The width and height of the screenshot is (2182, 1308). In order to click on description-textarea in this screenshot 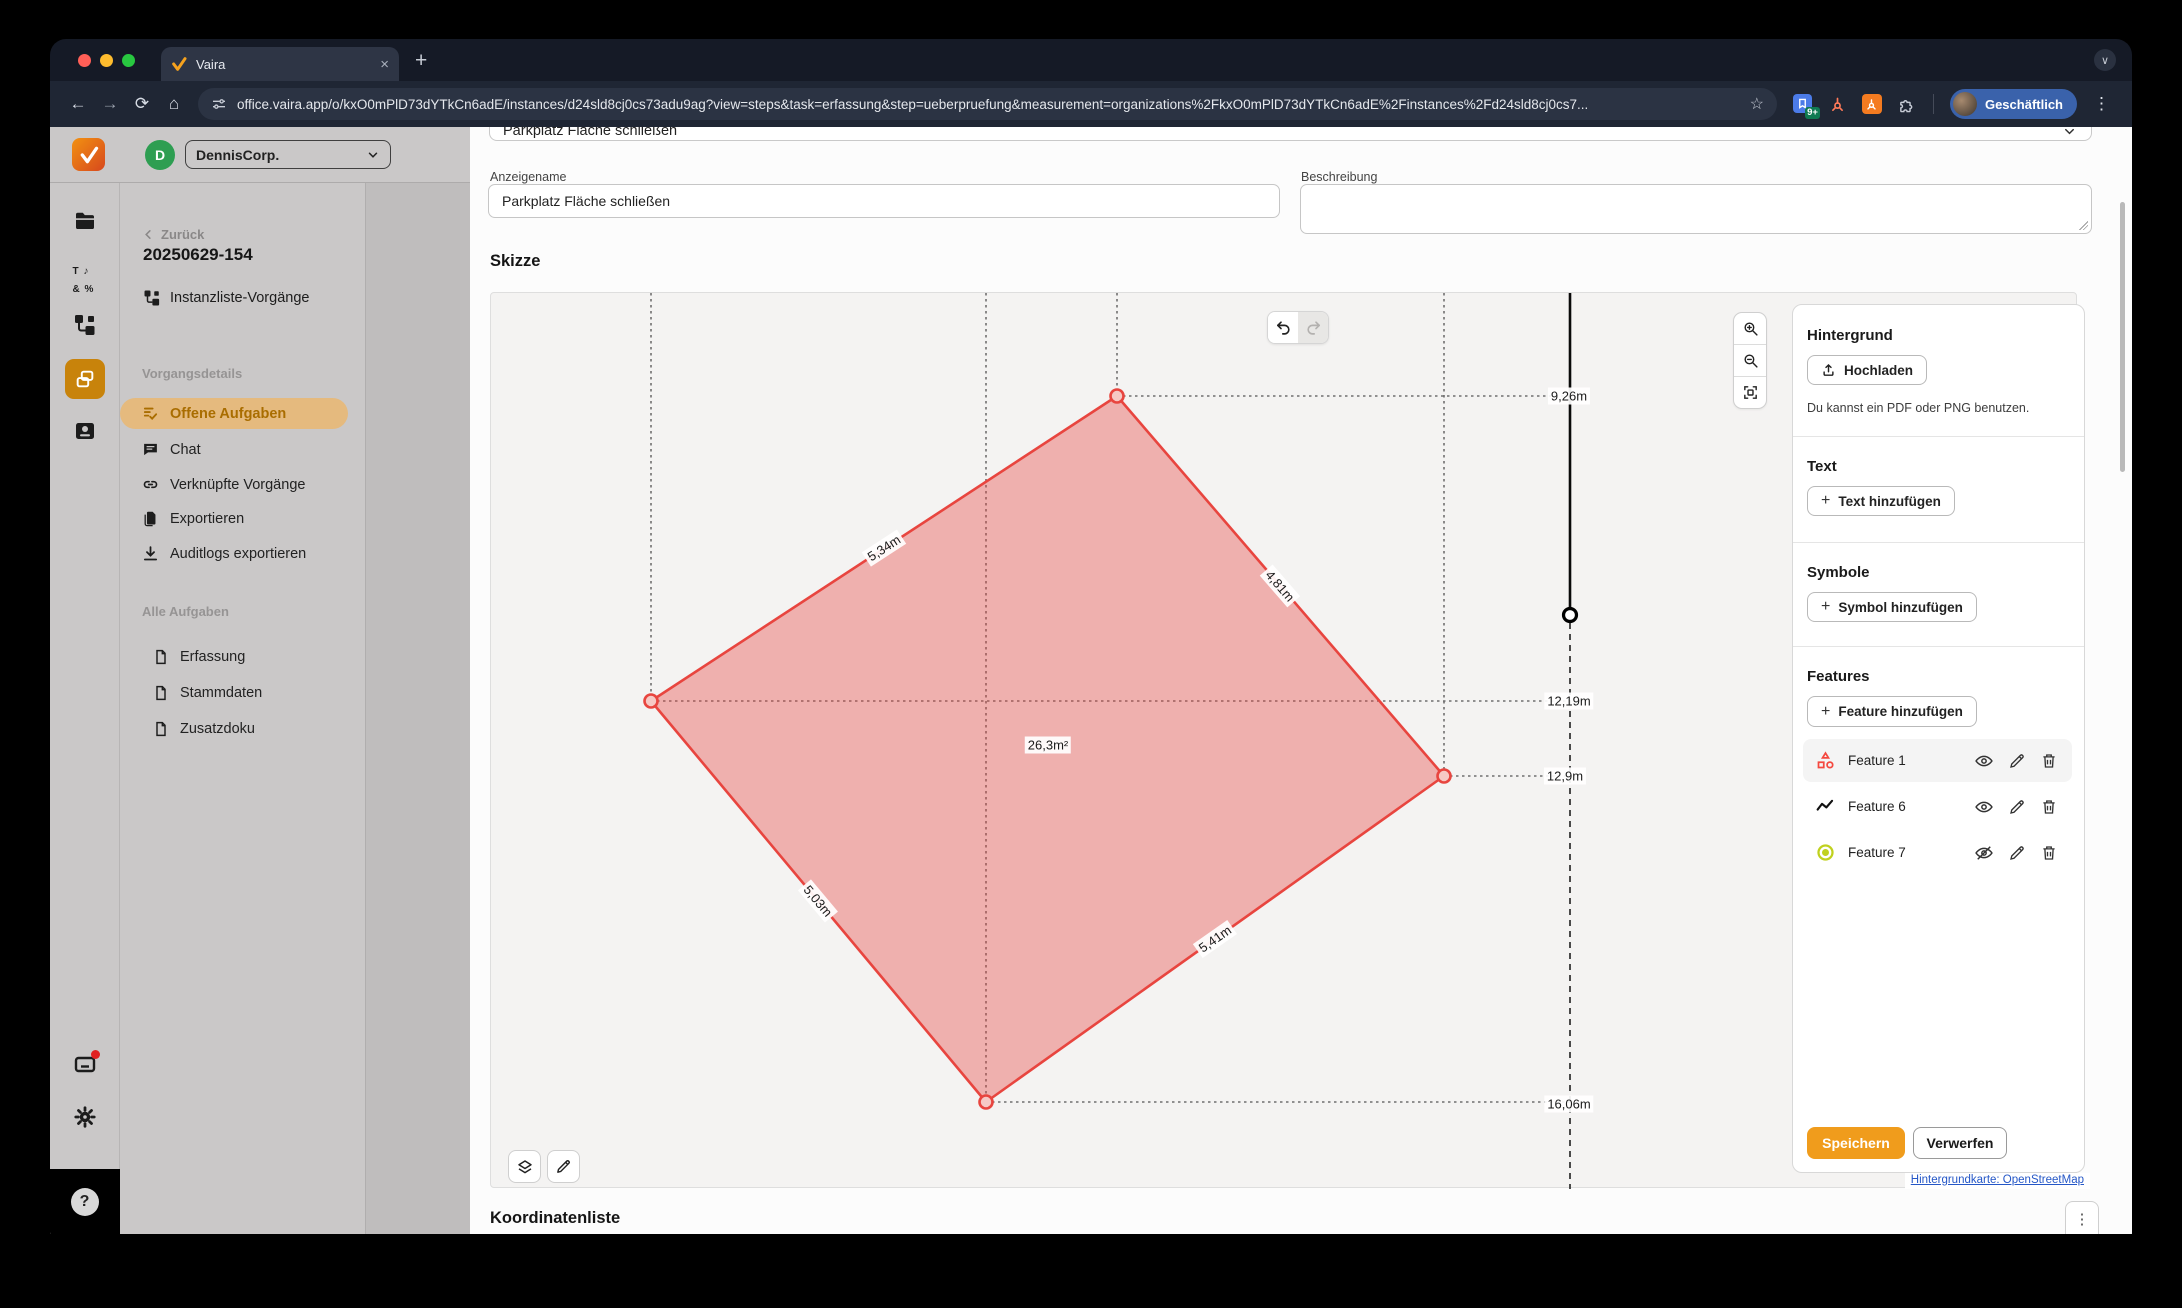, I will do `click(1696, 209)`.